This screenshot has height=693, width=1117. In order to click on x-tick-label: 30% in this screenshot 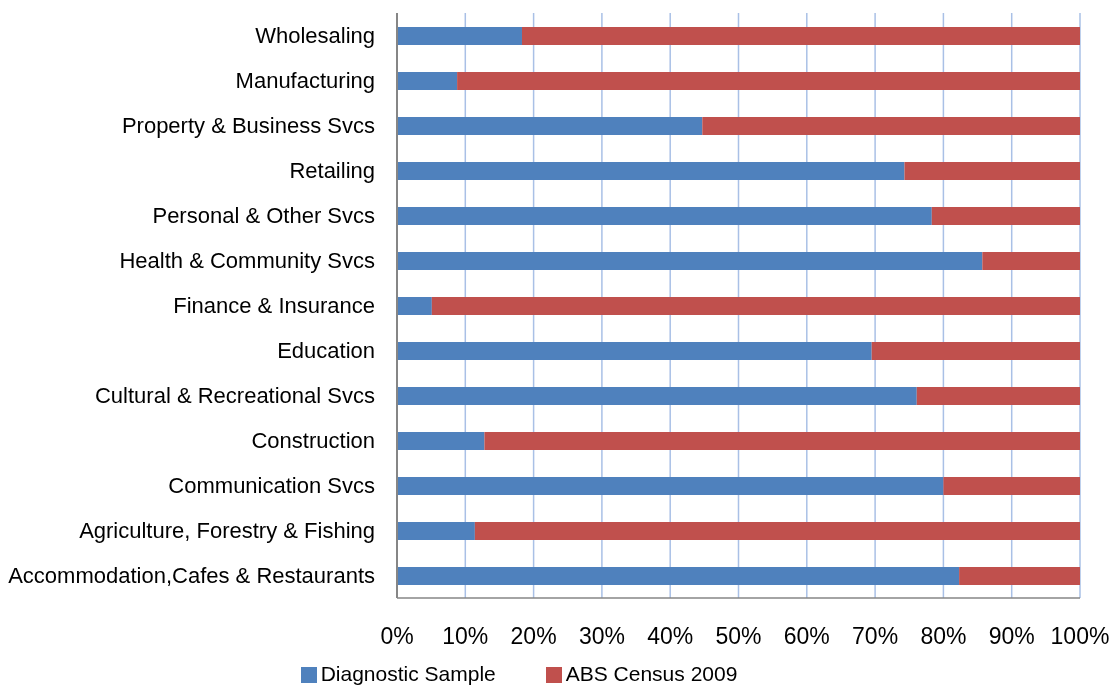, I will do `click(601, 636)`.